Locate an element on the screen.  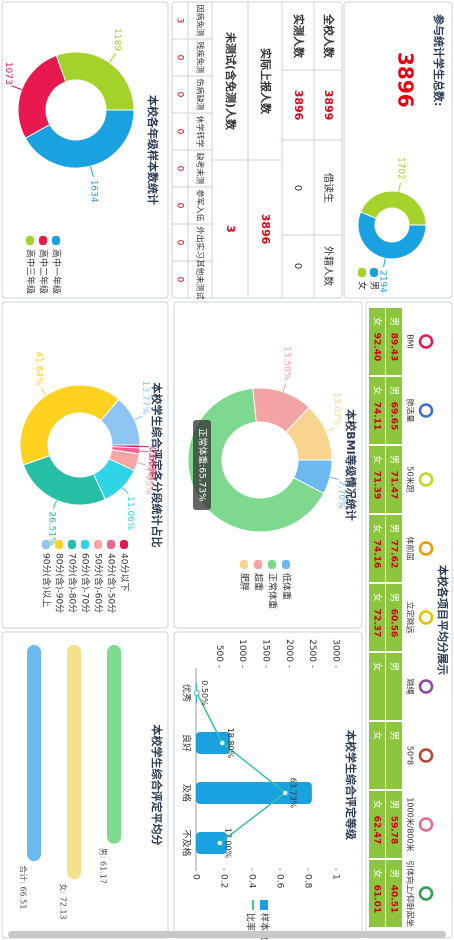
y2-tick-label: 0.4 is located at coordinates (252, 881).